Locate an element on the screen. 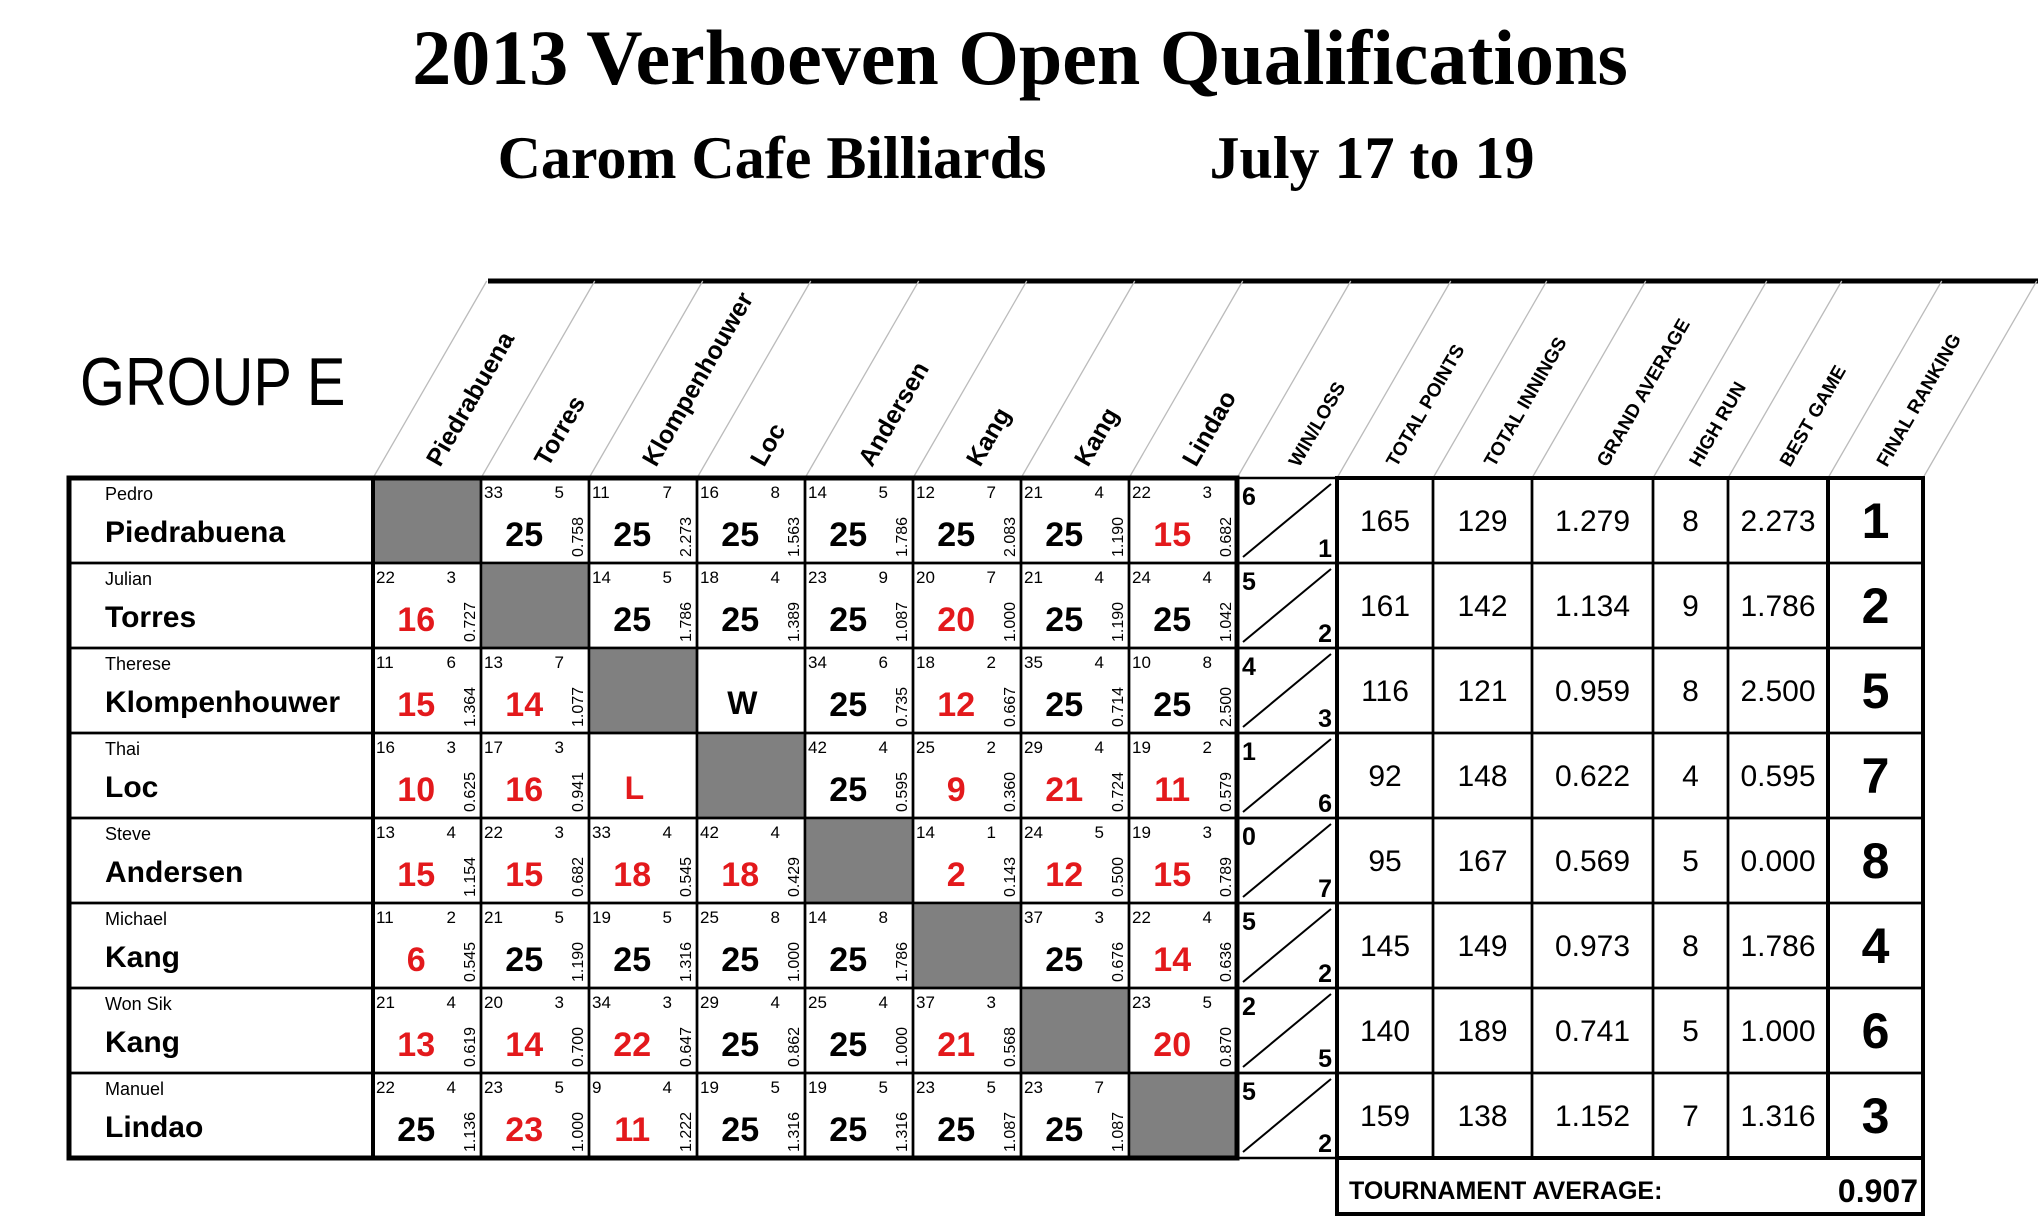 The image size is (2038, 1223). game-average: 0.647 is located at coordinates (686, 1047).